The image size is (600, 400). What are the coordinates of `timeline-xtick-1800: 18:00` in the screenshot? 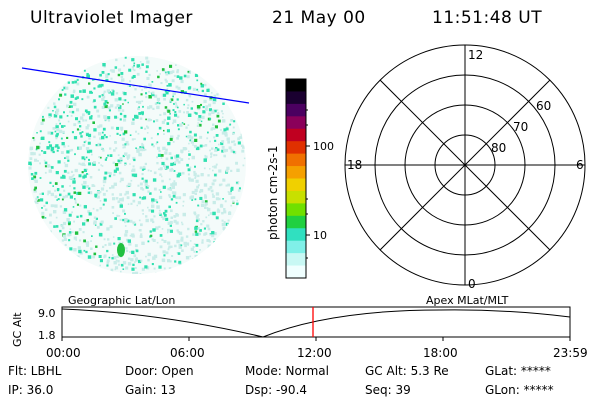 It's located at (440, 353).